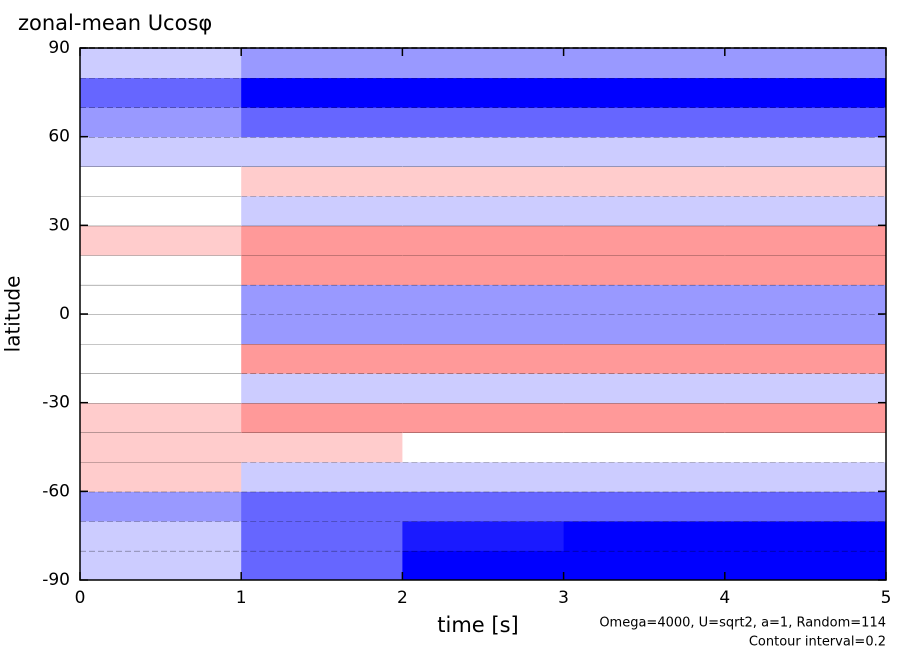 The width and height of the screenshot is (904, 654). What do you see at coordinates (724, 598) in the screenshot?
I see `x-tick-label: 4` at bounding box center [724, 598].